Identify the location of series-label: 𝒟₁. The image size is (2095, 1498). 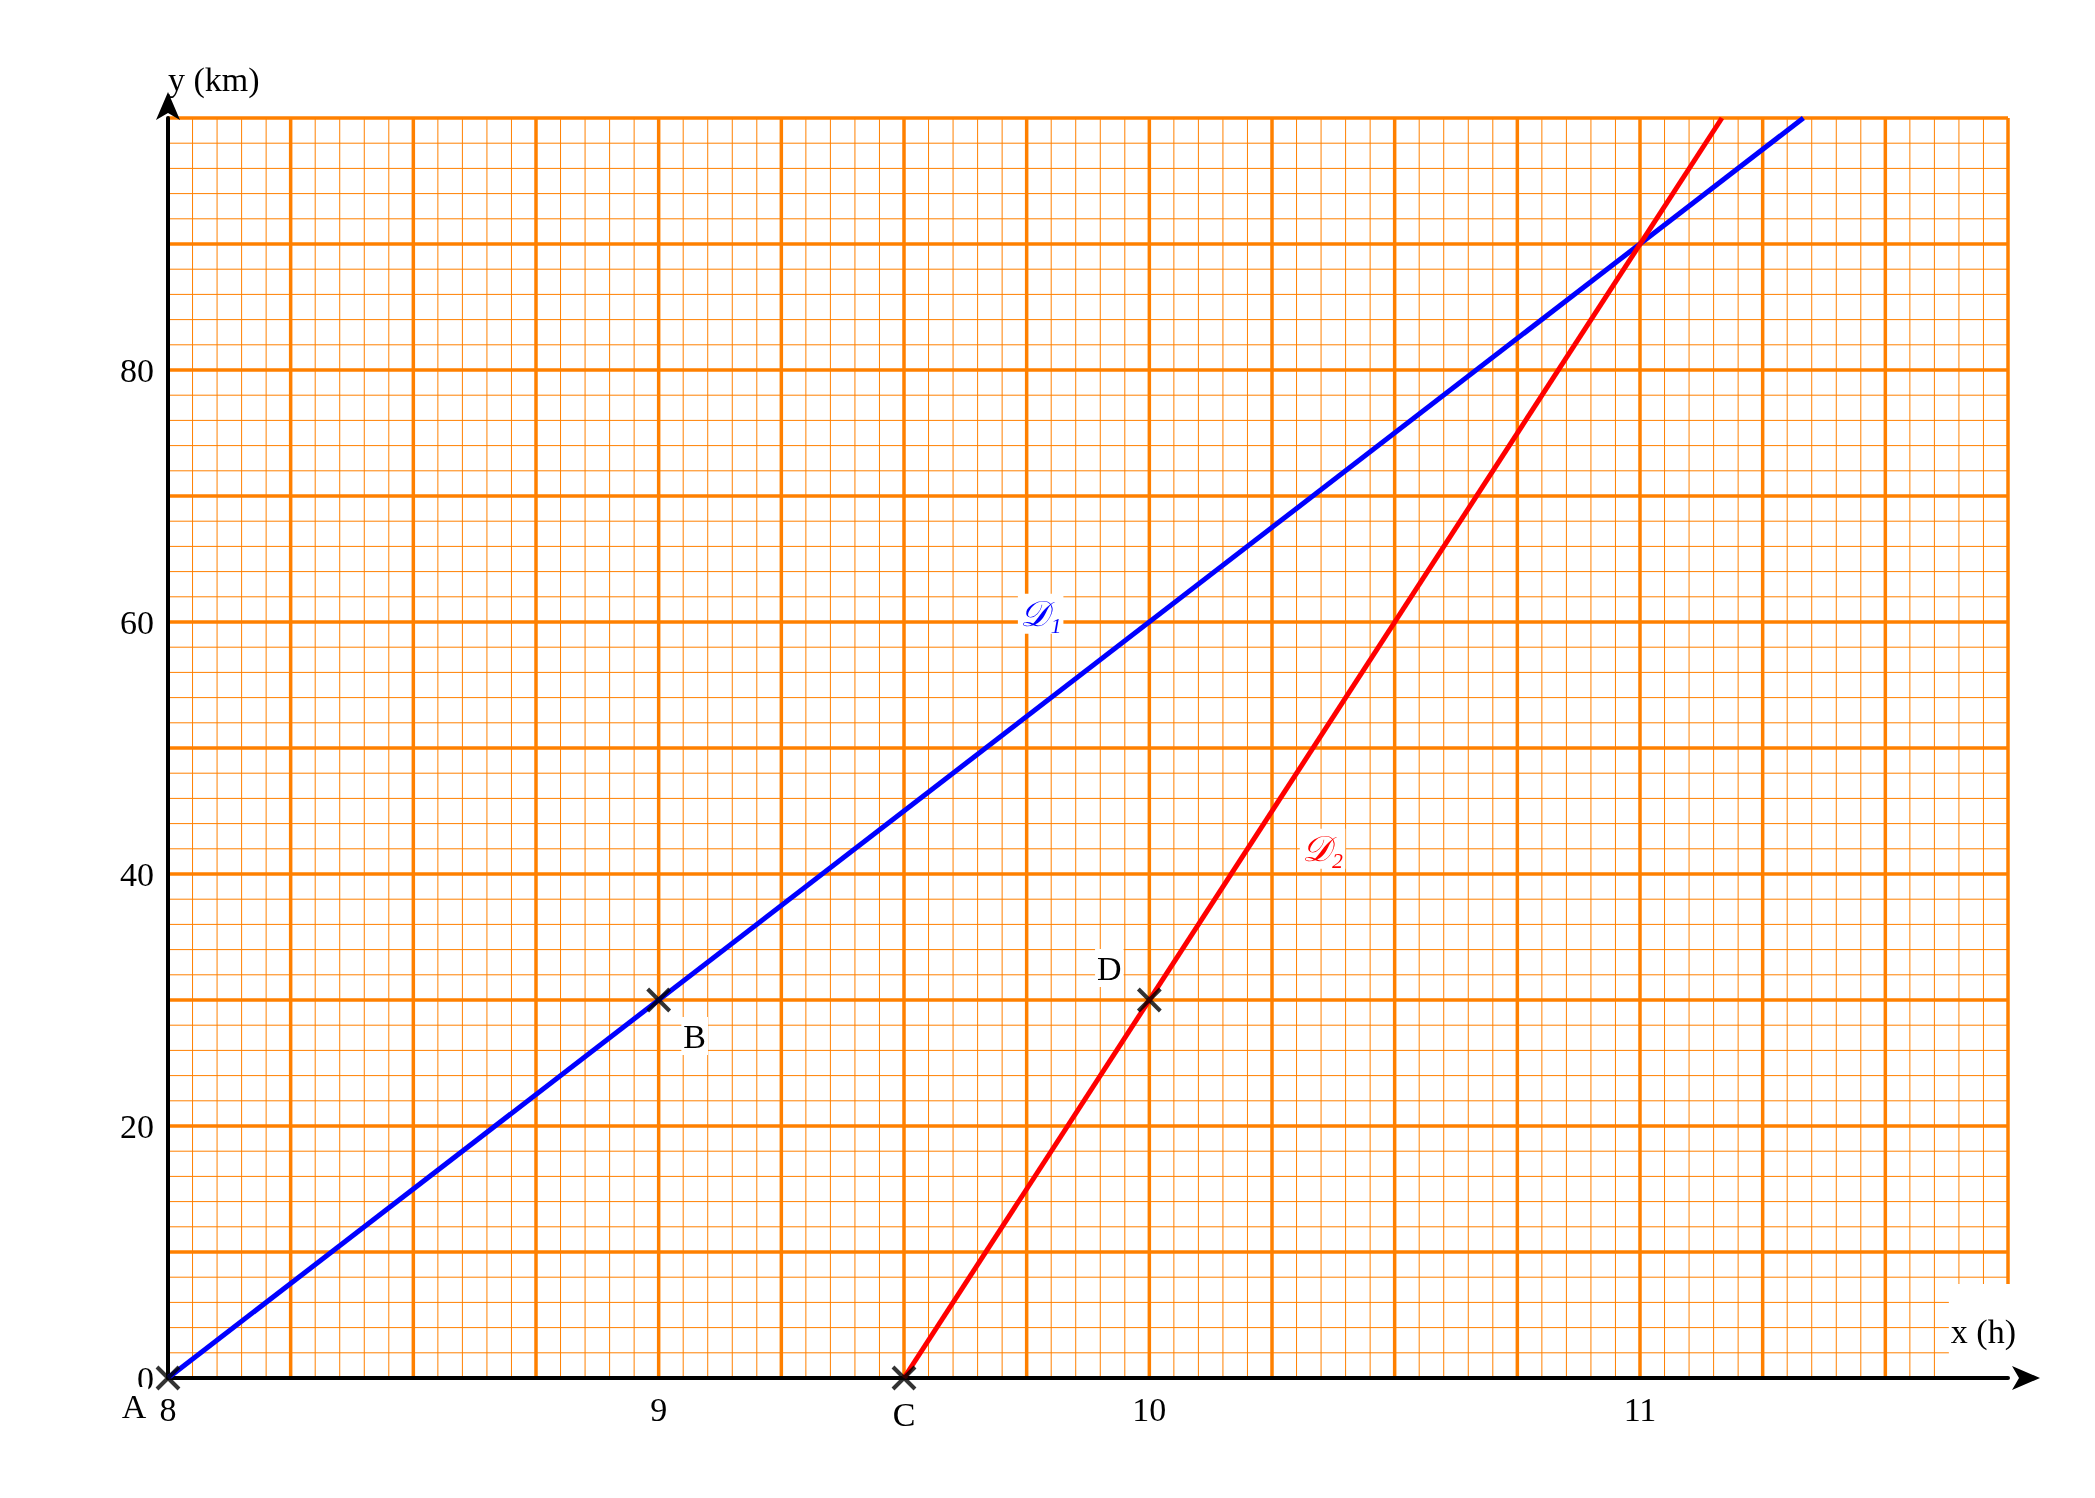
(1040, 613).